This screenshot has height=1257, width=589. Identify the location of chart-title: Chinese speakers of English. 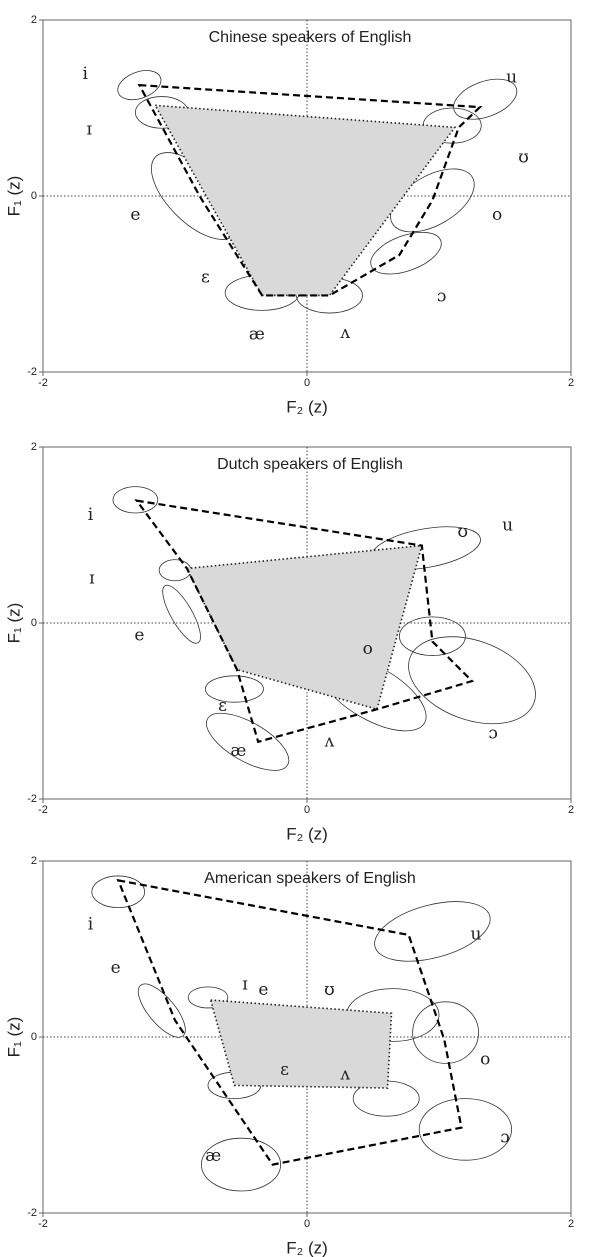
(310, 37).